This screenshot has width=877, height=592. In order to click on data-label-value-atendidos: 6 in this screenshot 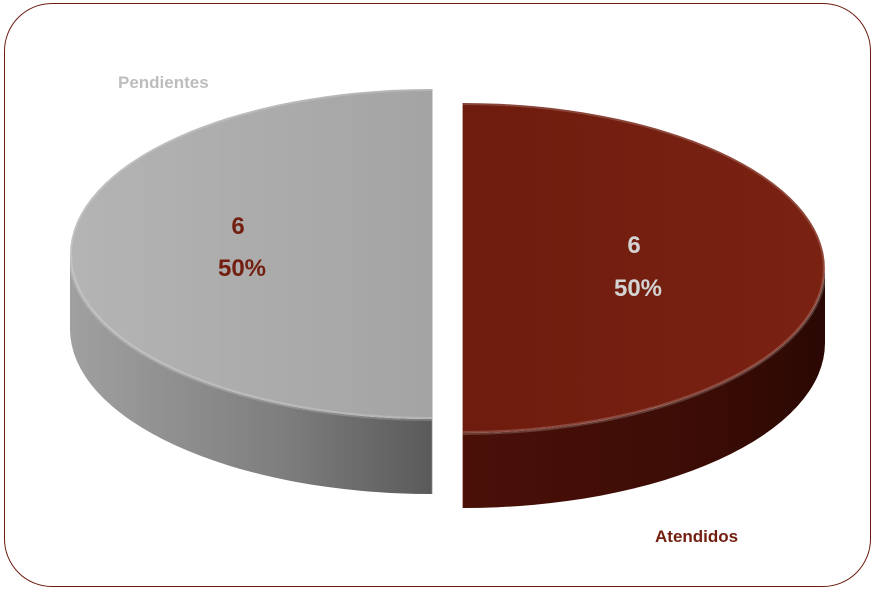, I will do `click(633, 245)`.